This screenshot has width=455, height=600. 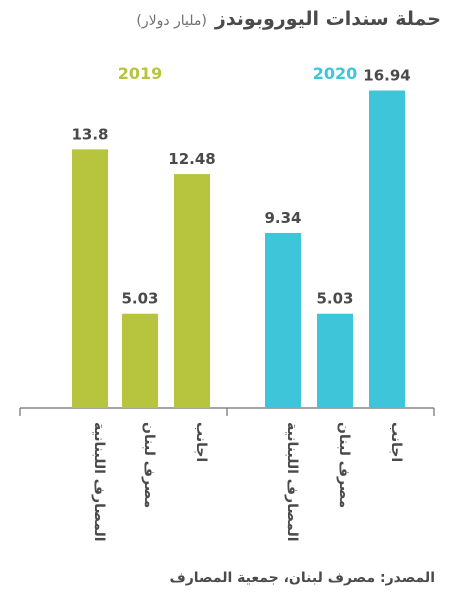 I want to click on chart-title-block: حملة سندات اليوروبوندز (مليار دولار), so click(x=288, y=19).